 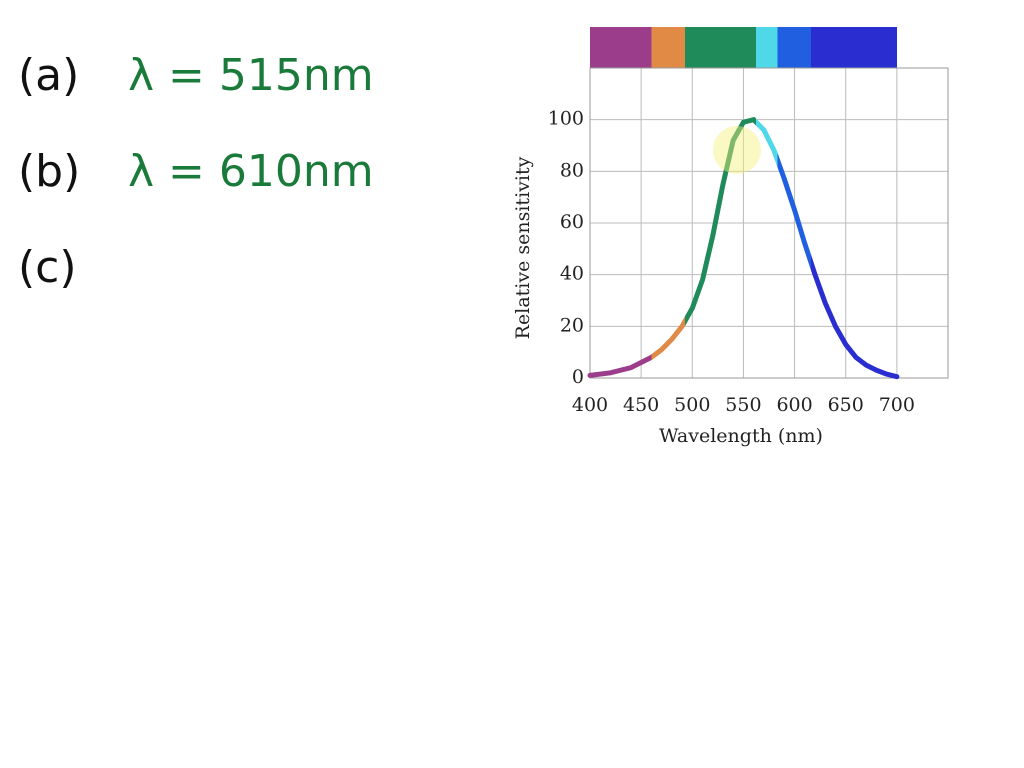 I want to click on x-tick-label: 700, so click(x=897, y=405).